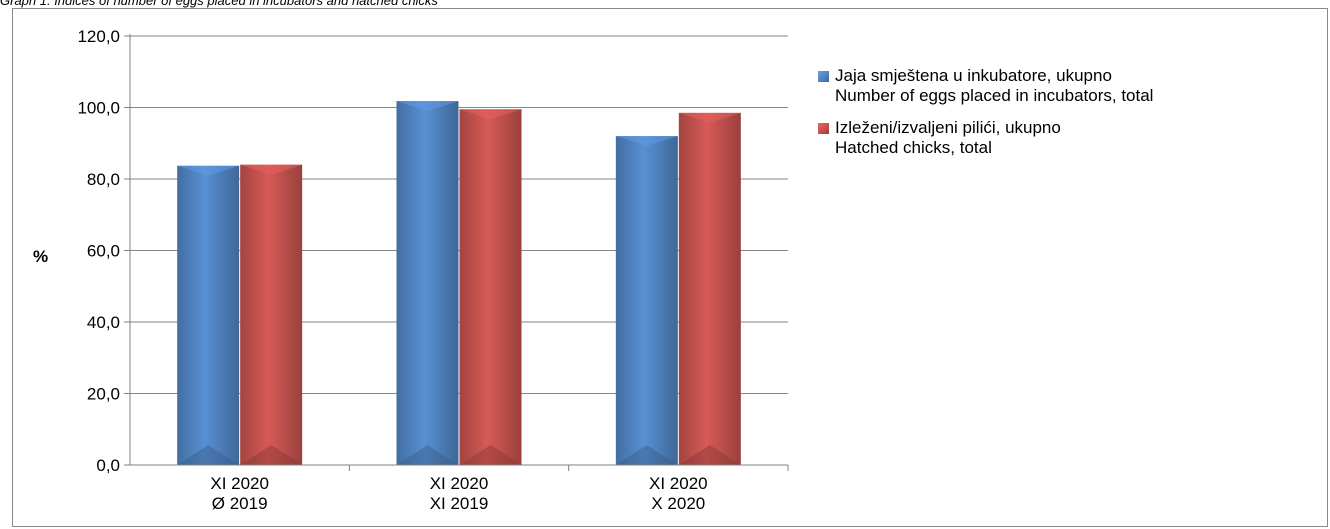  I want to click on legend-label-chicks-en: Hatched chicks, total, so click(913, 147).